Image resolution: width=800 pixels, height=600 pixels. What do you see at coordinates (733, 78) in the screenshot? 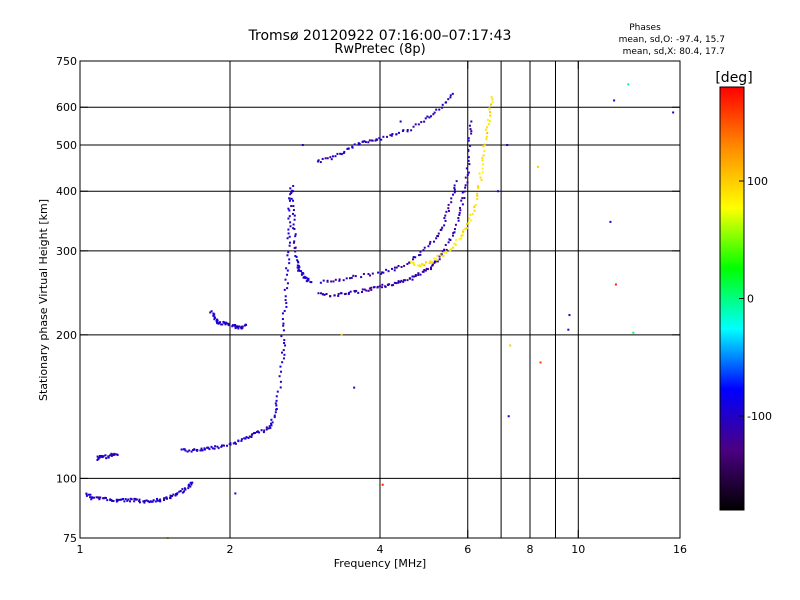
I see `colorbar-label: [deg]` at bounding box center [733, 78].